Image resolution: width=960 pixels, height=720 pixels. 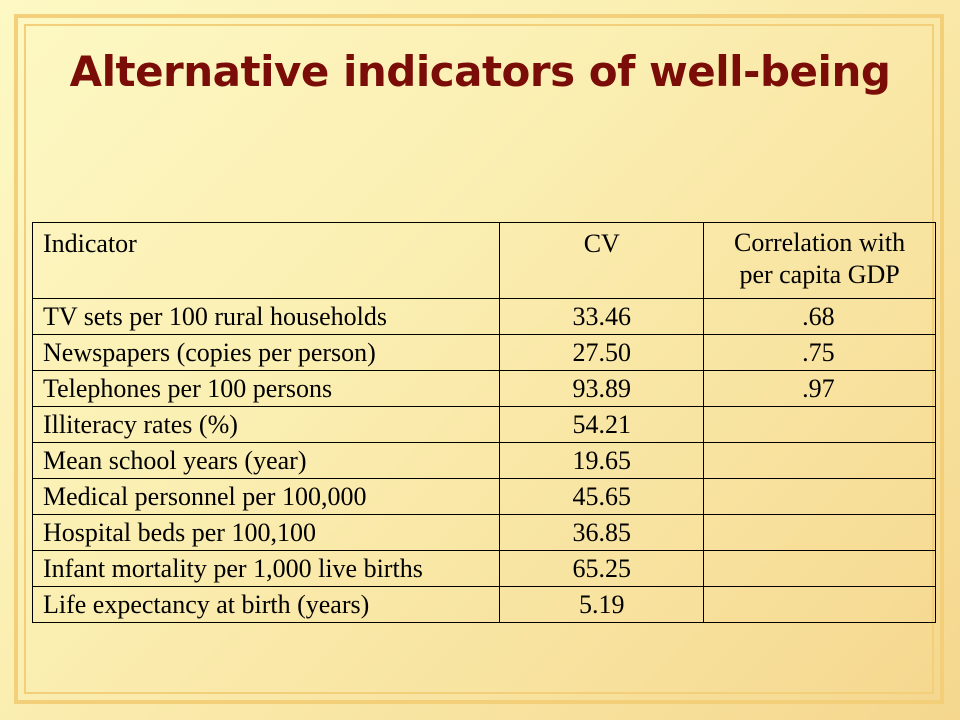 What do you see at coordinates (602, 424) in the screenshot?
I see `cv-cell: 54.21` at bounding box center [602, 424].